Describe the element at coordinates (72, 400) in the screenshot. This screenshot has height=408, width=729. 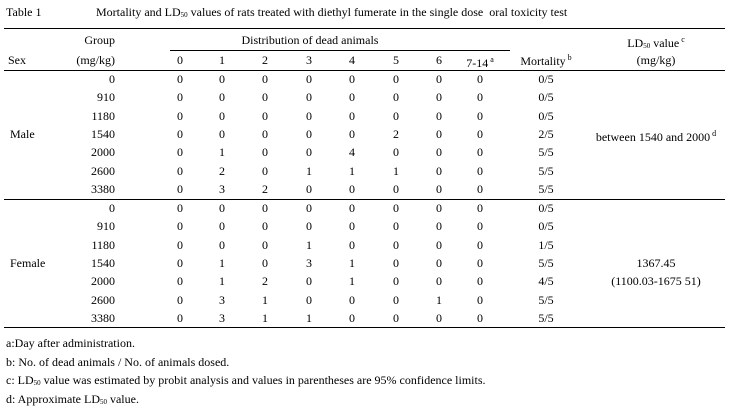
I see `footnote: d: Approximate LD50 value.` at that location.